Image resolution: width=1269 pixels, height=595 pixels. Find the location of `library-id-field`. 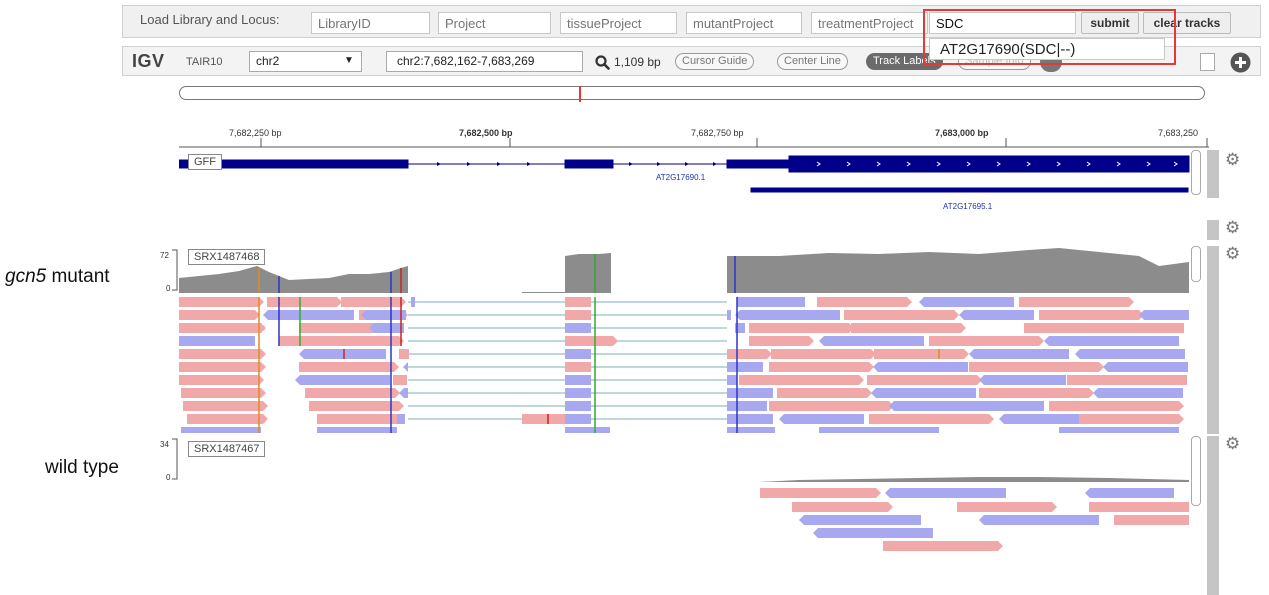

library-id-field is located at coordinates (370, 23).